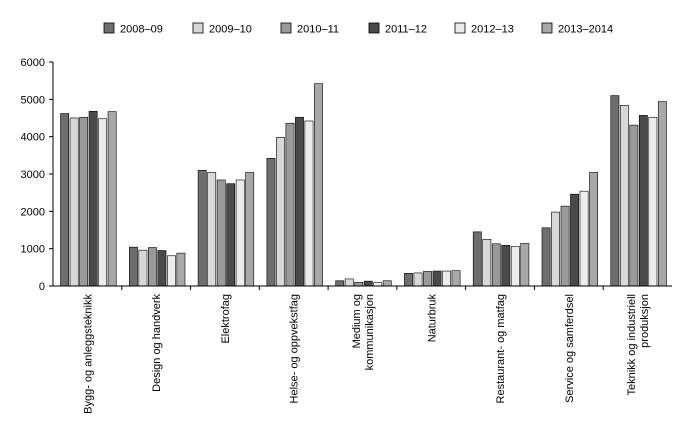 Image resolution: width=699 pixels, height=435 pixels. I want to click on category-label: produksjon, so click(645, 321).